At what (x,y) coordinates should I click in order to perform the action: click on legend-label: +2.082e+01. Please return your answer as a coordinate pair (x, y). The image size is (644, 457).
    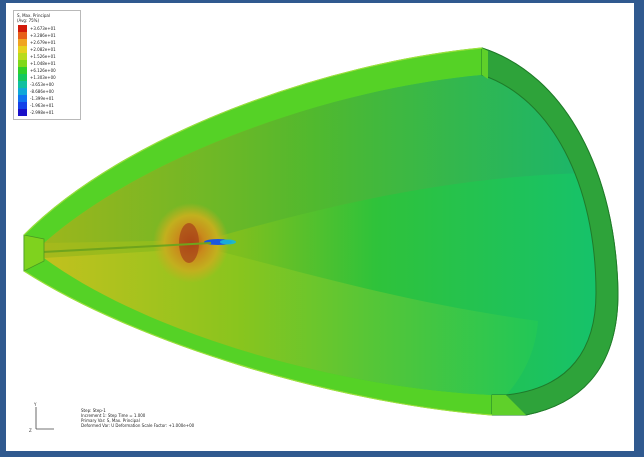
    Looking at the image, I should click on (43, 49).